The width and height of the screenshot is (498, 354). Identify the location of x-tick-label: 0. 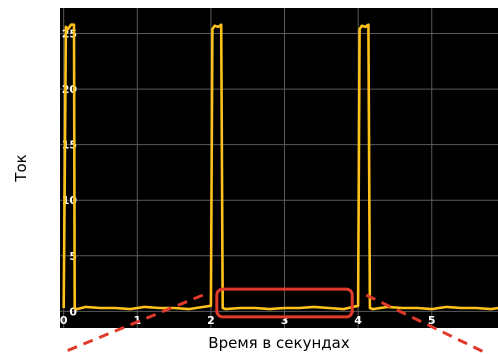
(64, 320).